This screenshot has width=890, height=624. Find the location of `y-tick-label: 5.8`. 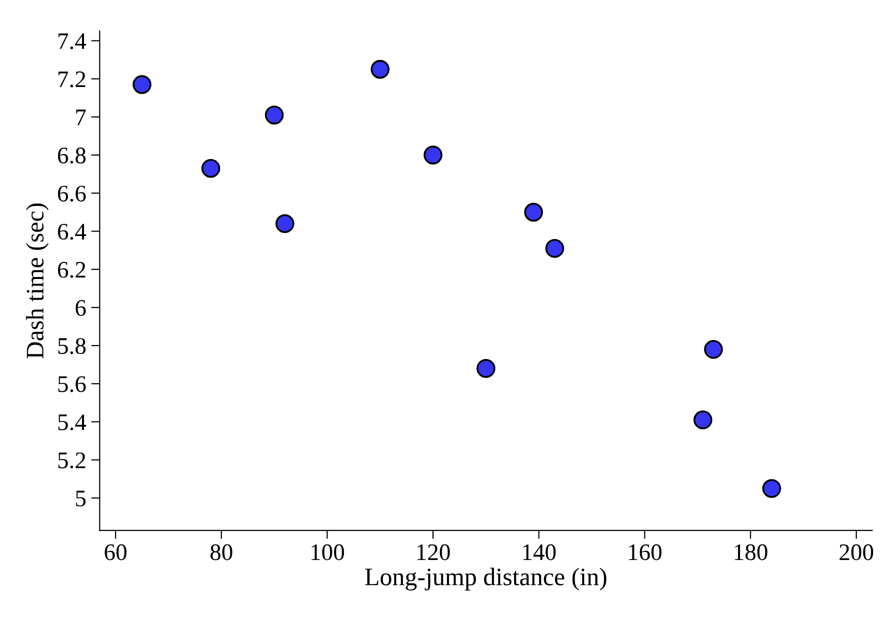

y-tick-label: 5.8 is located at coordinates (72, 346).